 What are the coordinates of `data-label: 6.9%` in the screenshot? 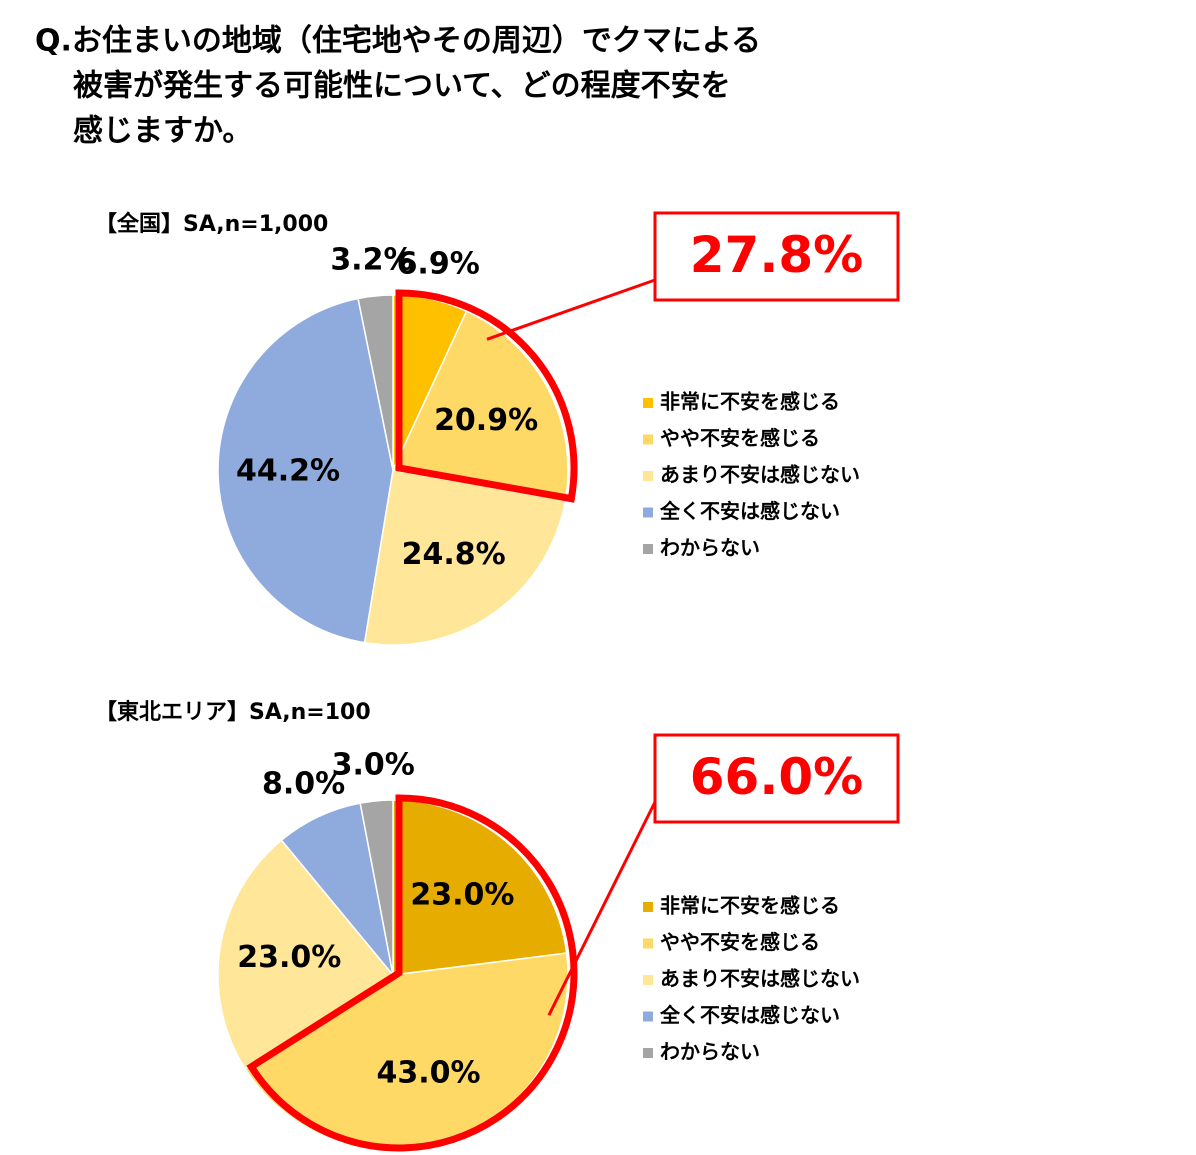 It's located at (438, 263).